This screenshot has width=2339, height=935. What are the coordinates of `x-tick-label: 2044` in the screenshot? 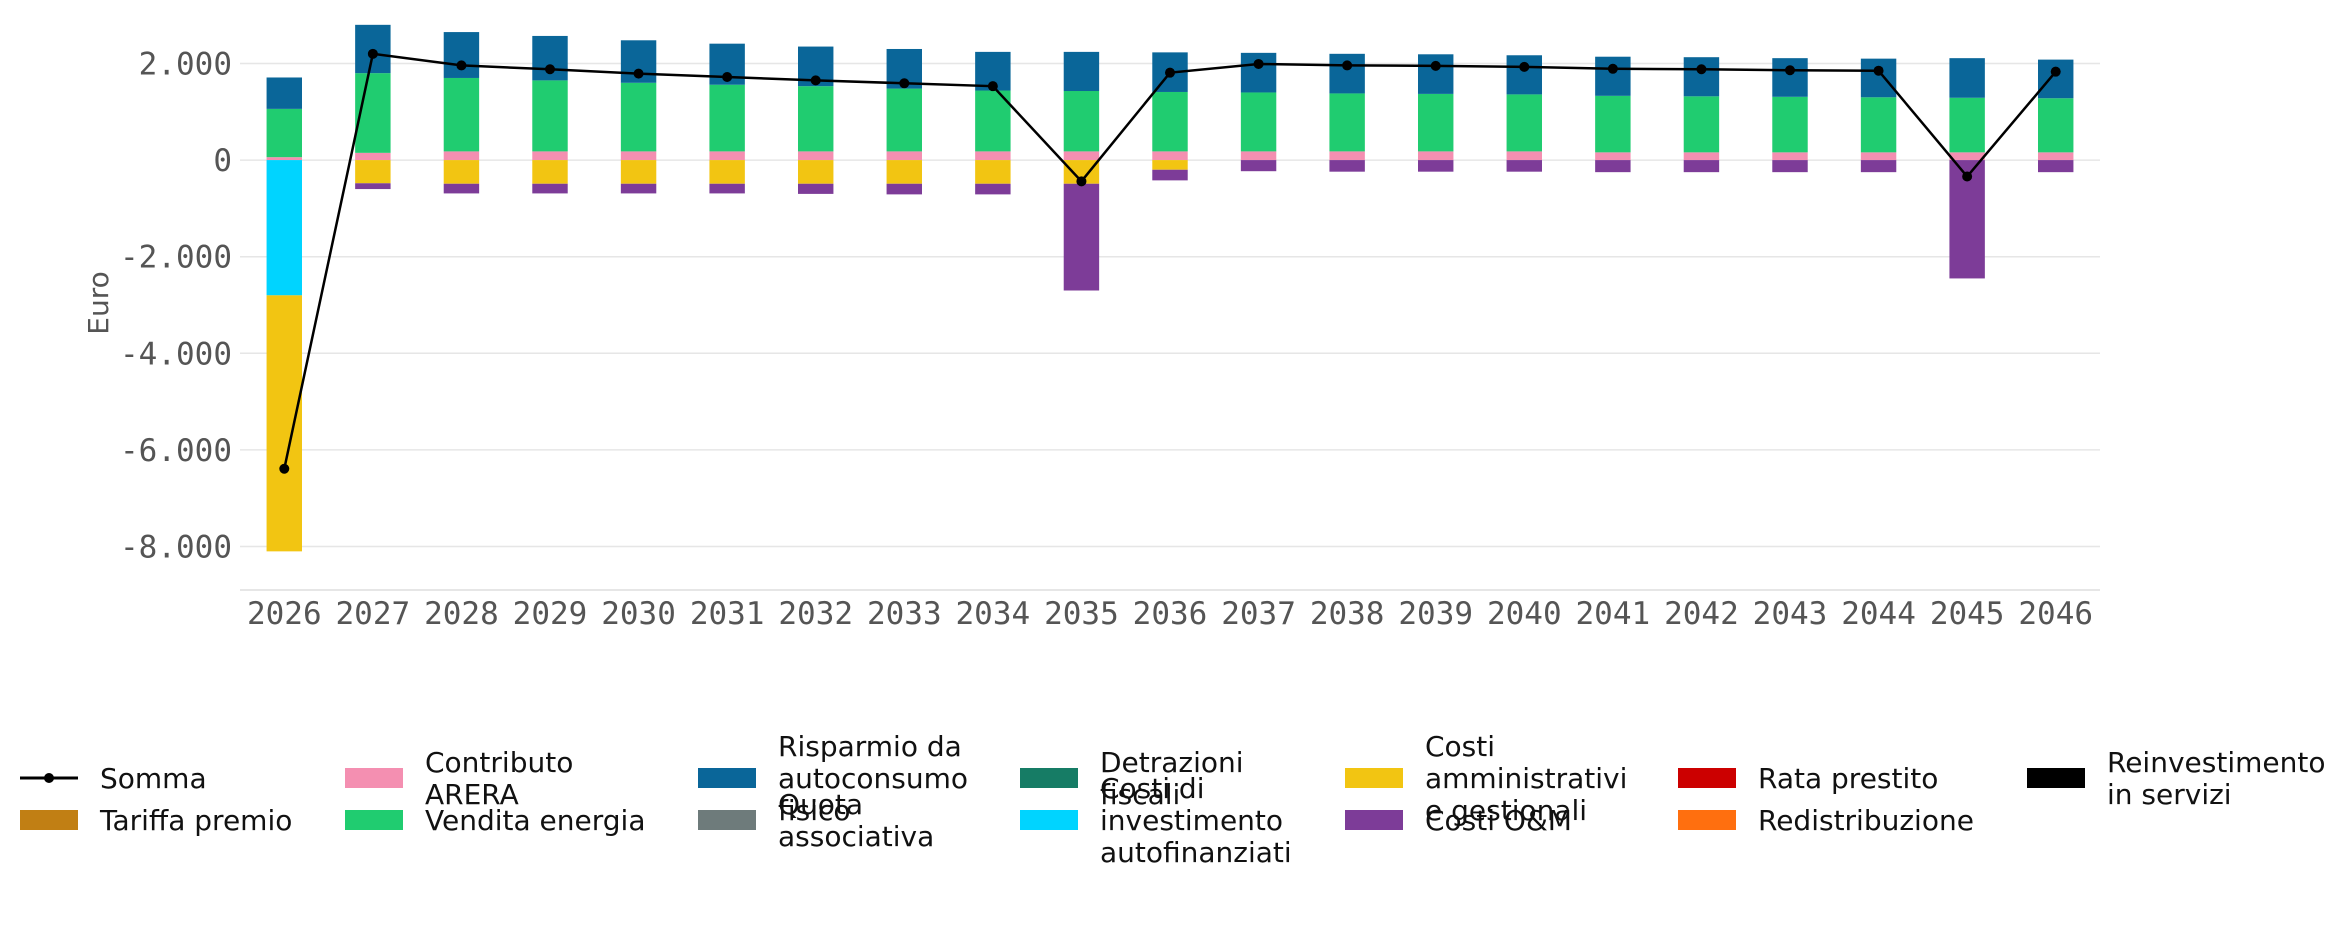 It's located at (1878, 614).